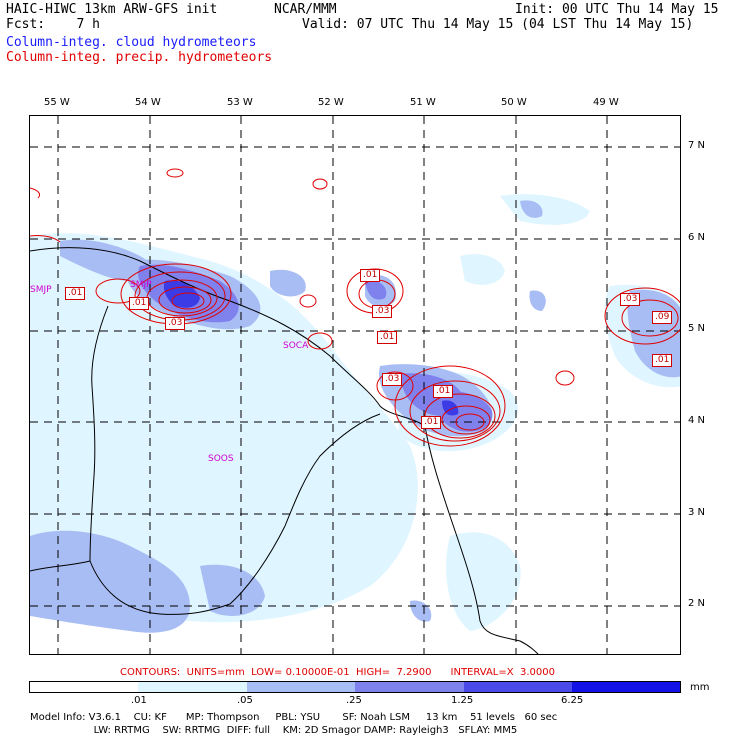  Describe the element at coordinates (53, 24) in the screenshot. I see `forecast-hour: Fcst: 7 h` at that location.